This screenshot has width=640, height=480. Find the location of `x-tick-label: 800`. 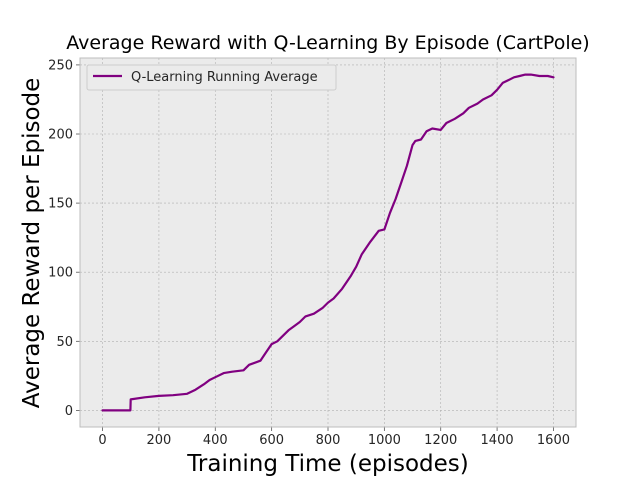

x-tick-label: 800 is located at coordinates (328, 440).